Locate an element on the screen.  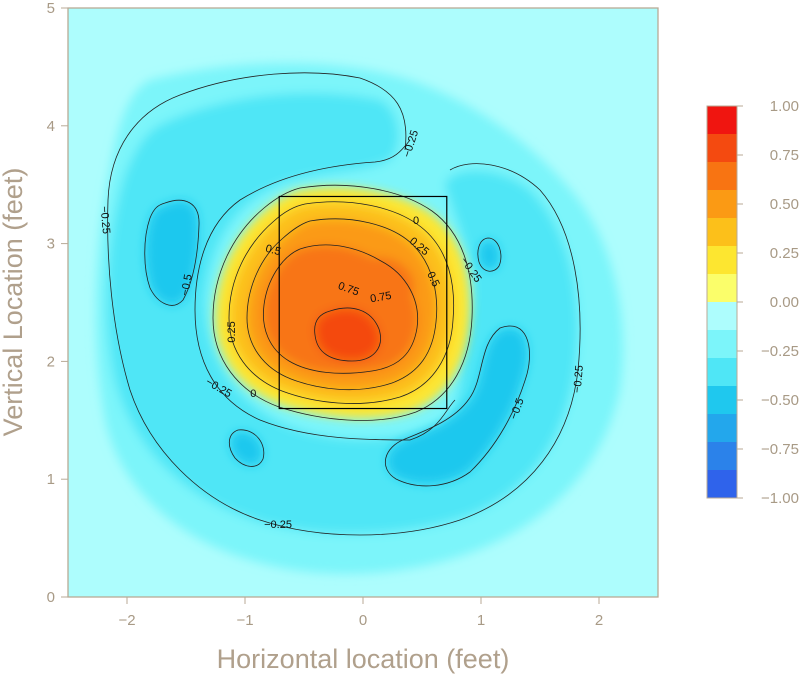
contour-minus-025-outer is located at coordinates (325, 290).